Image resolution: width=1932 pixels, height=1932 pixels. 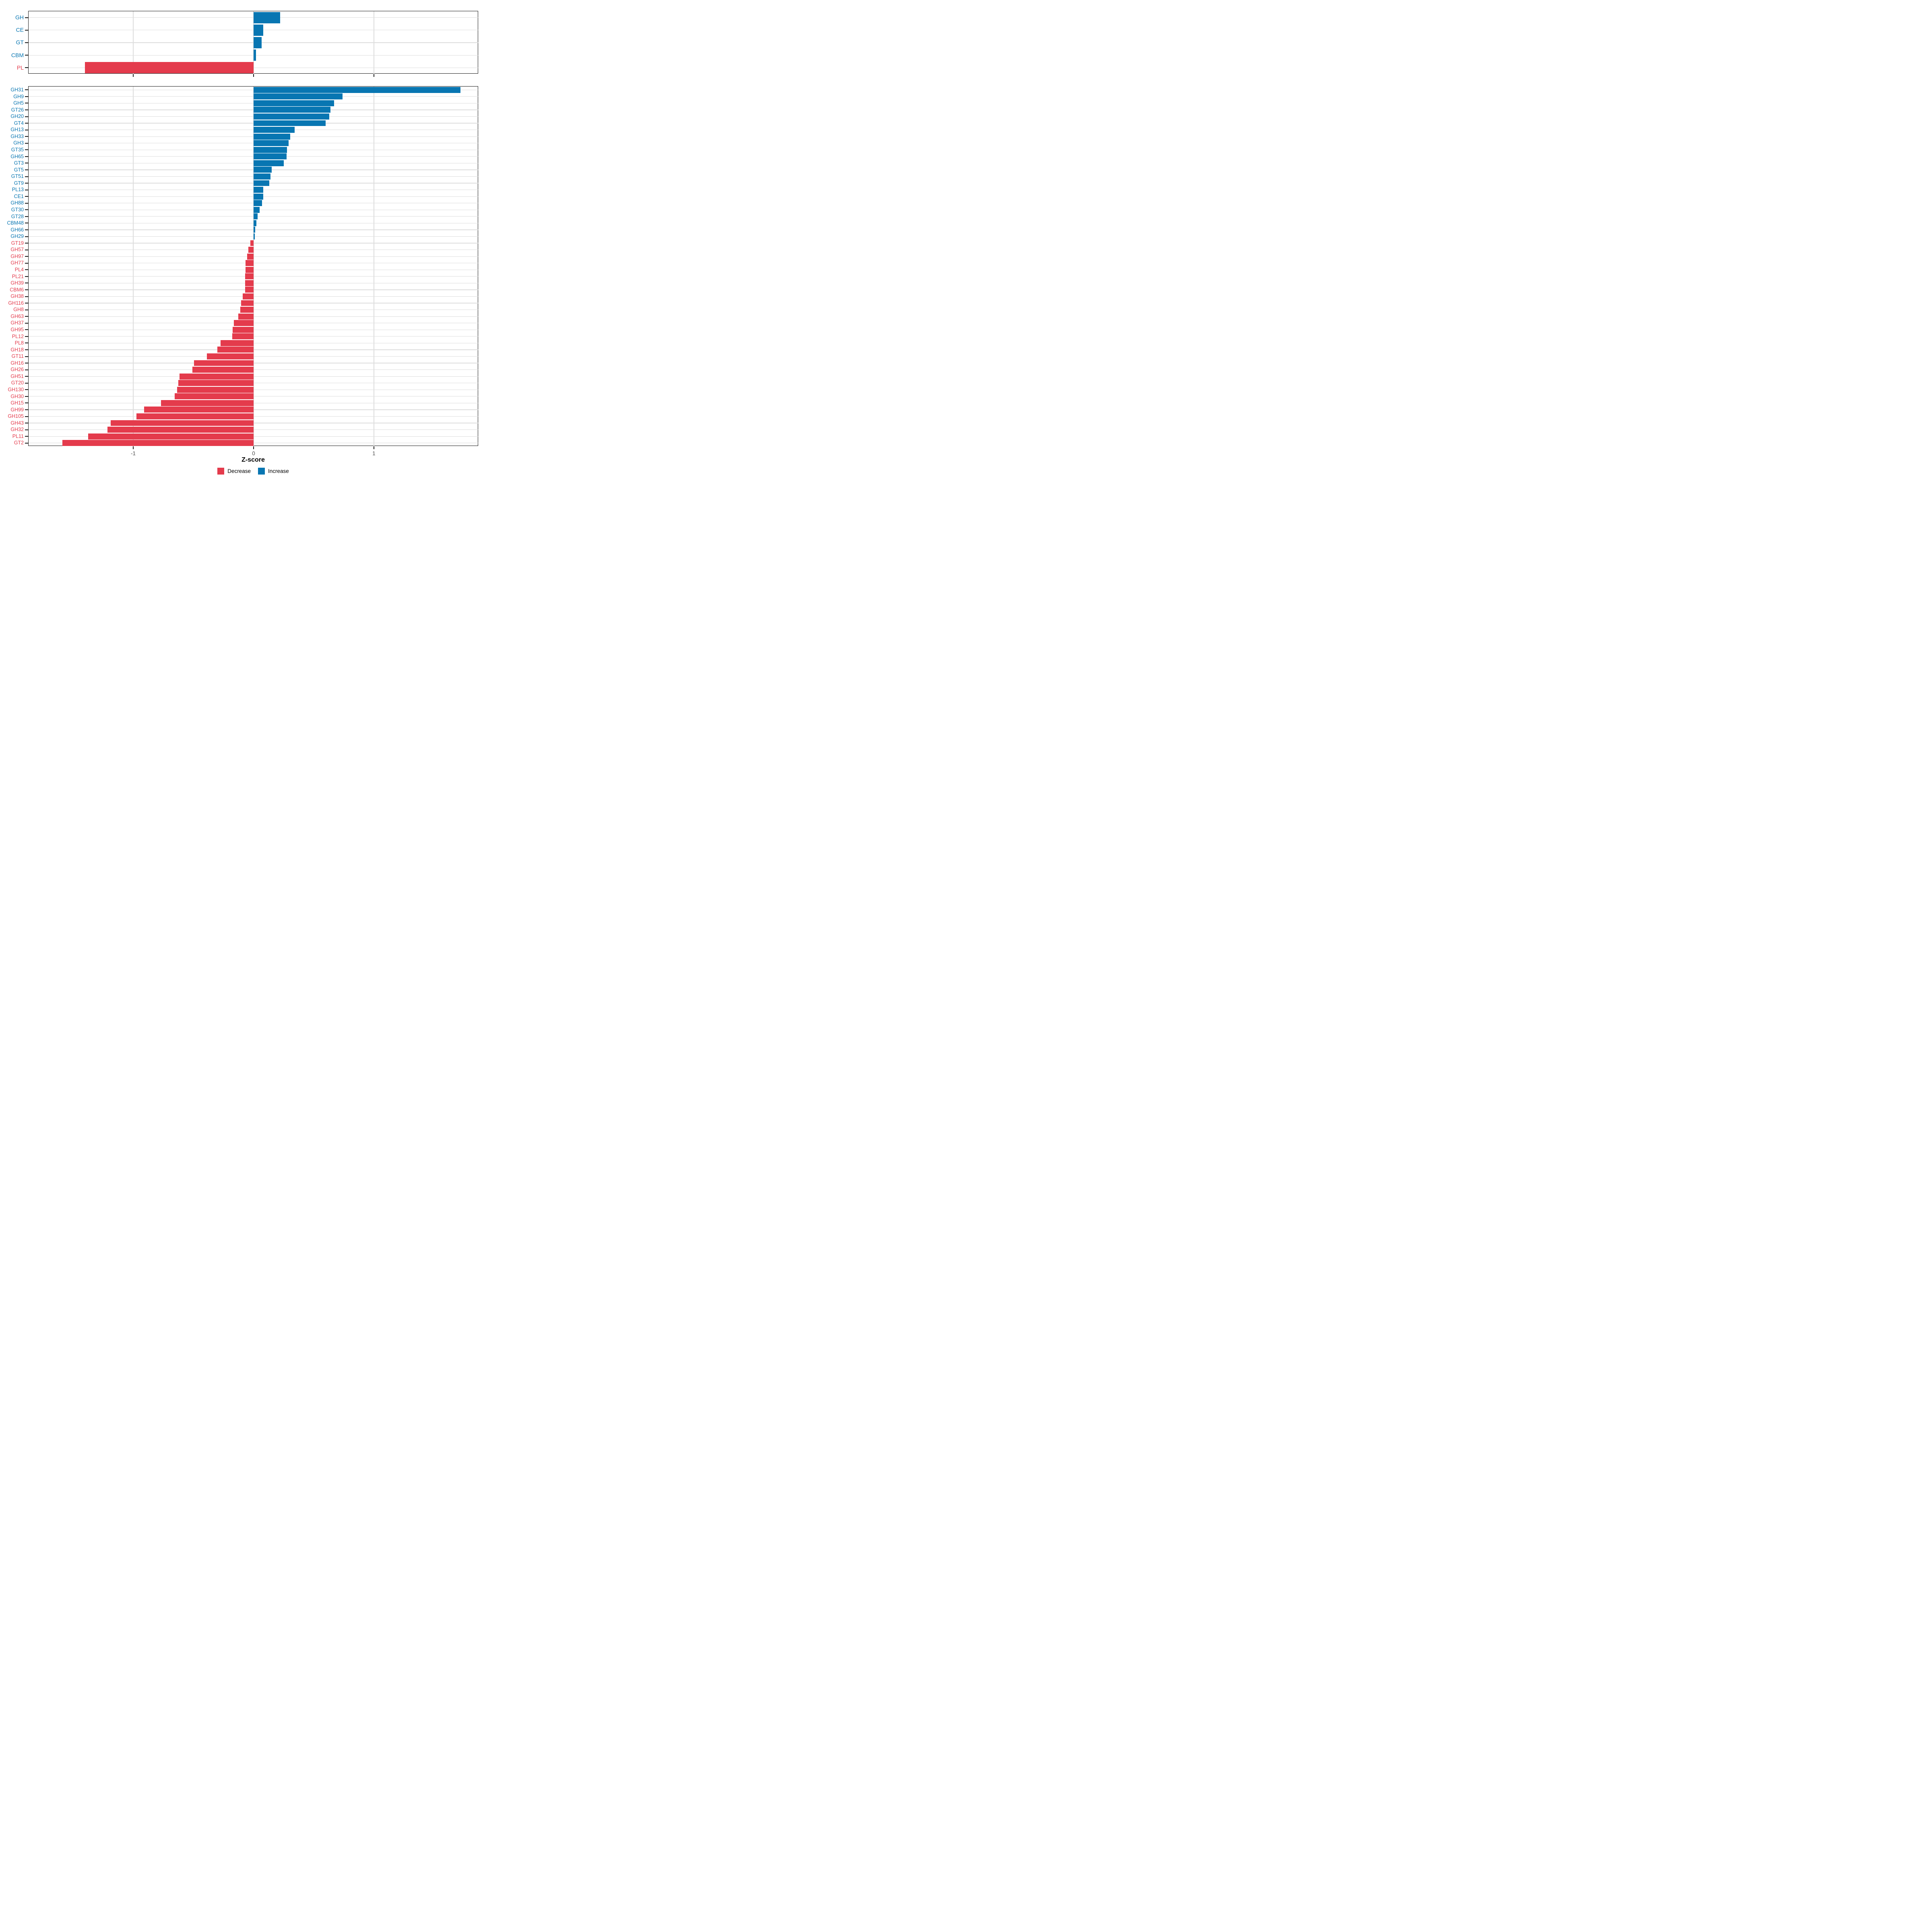 What do you see at coordinates (223, 370) in the screenshot?
I see `bar-gh26` at bounding box center [223, 370].